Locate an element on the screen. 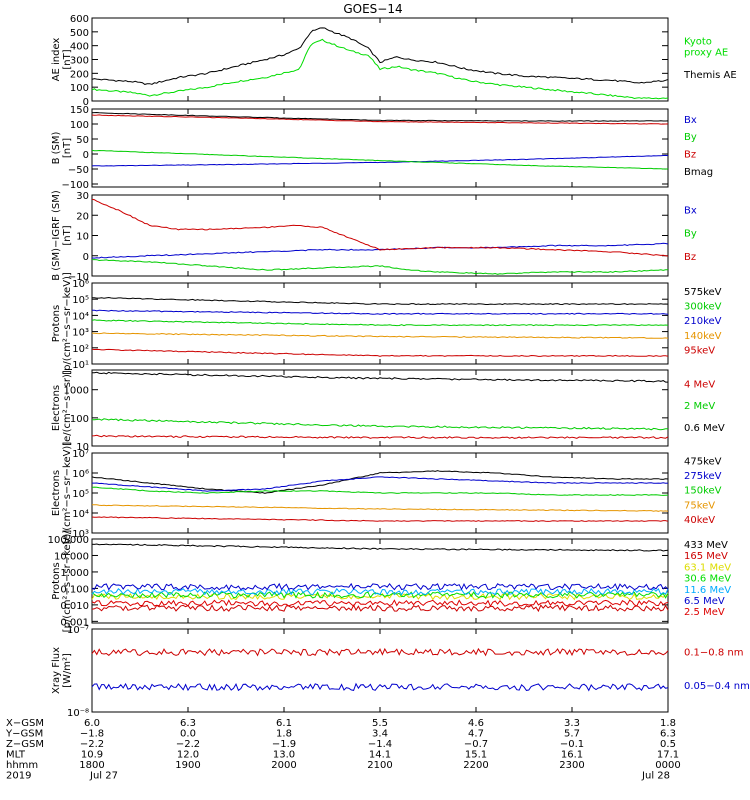  ephemeris-value: −1.8 is located at coordinates (92, 734).